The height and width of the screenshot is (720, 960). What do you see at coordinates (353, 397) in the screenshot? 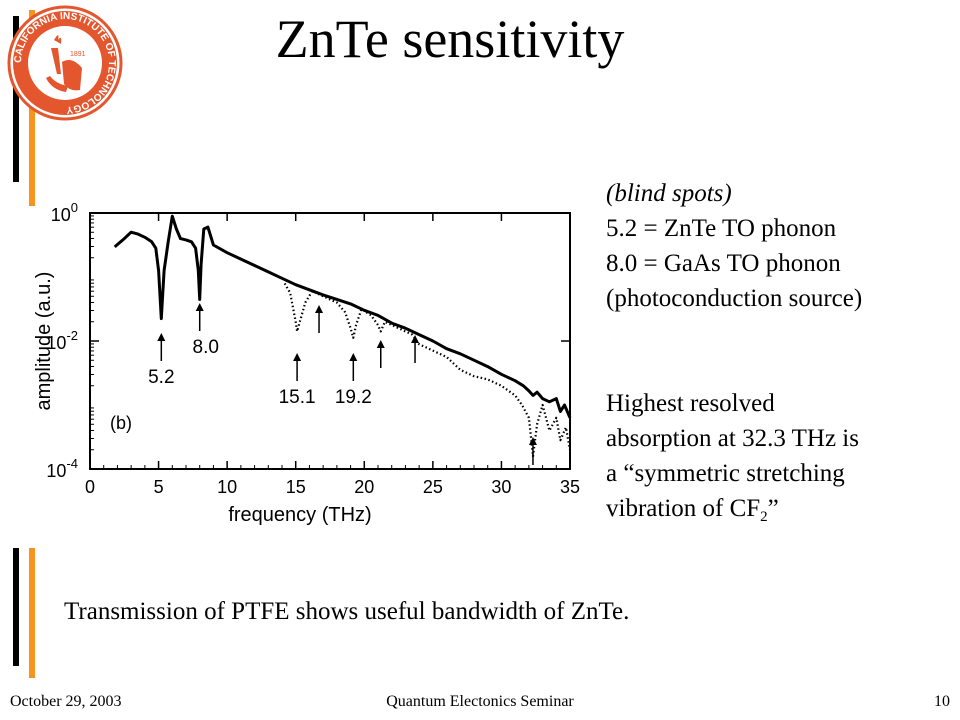
I see `annotation-label: 19.2` at bounding box center [353, 397].